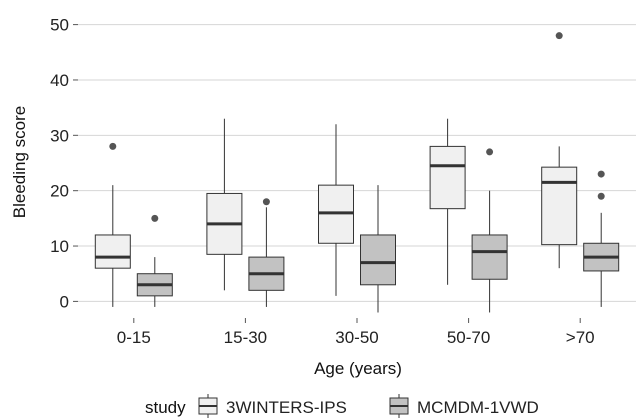  What do you see at coordinates (358, 368) in the screenshot?
I see `x-axis-title: Age (years)` at bounding box center [358, 368].